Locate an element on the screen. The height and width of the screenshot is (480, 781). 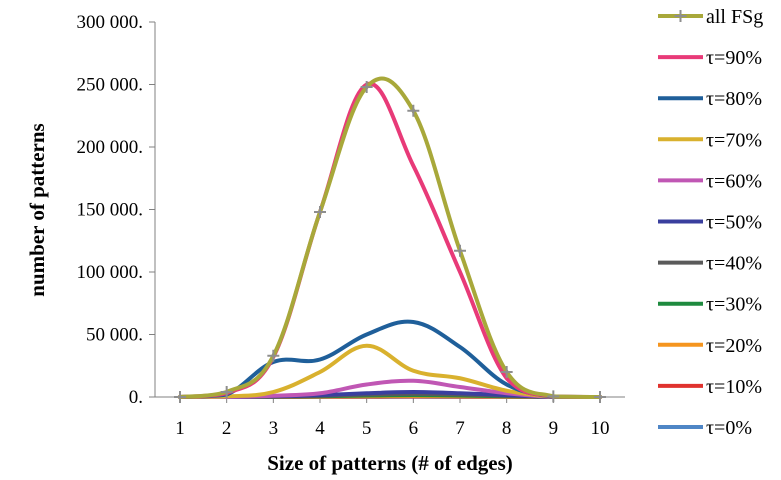
legend-entry: τ=80% is located at coordinates (710, 99).